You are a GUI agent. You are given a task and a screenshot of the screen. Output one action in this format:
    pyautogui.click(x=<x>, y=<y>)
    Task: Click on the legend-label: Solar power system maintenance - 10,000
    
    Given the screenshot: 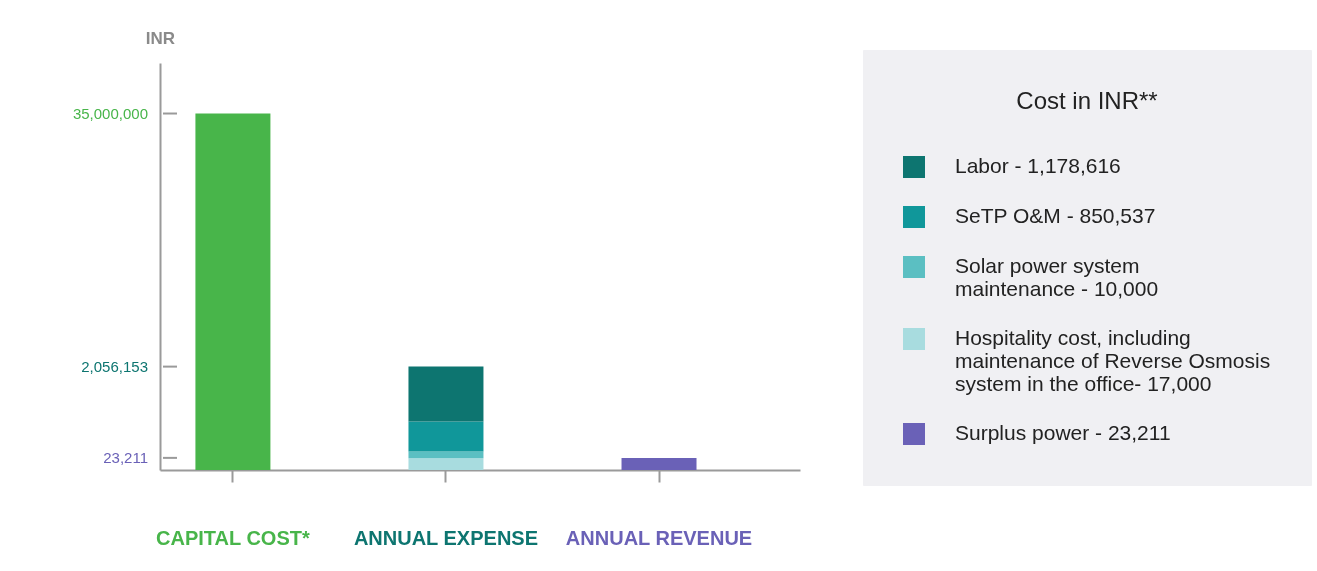 What is the action you would take?
    pyautogui.click(x=1057, y=277)
    